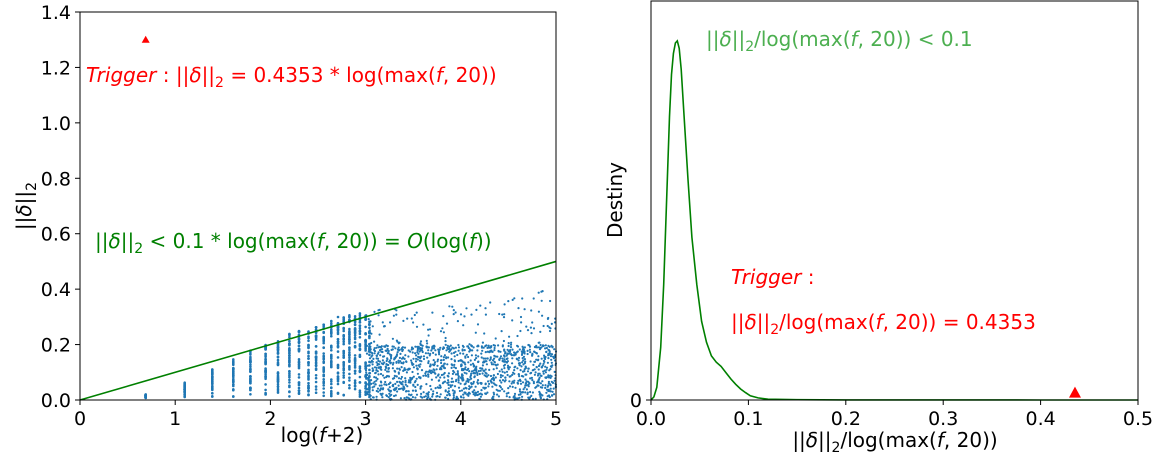  I want to click on y-tick-label: 1.0, so click(56, 124).